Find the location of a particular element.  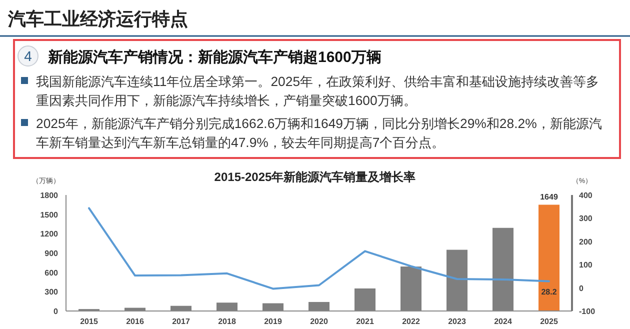

y2-tick-label: 200 is located at coordinates (586, 241).